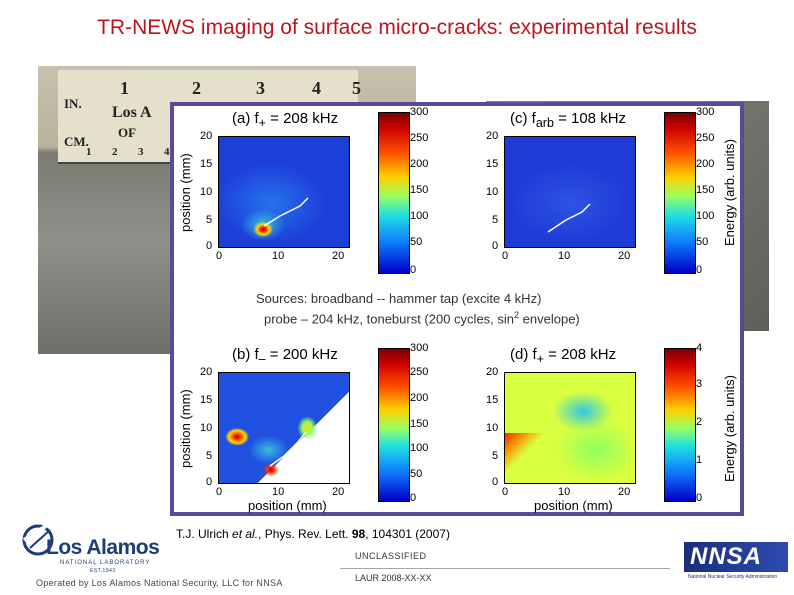 The width and height of the screenshot is (794, 595). What do you see at coordinates (570, 428) in the screenshot?
I see `heatmap-d` at bounding box center [570, 428].